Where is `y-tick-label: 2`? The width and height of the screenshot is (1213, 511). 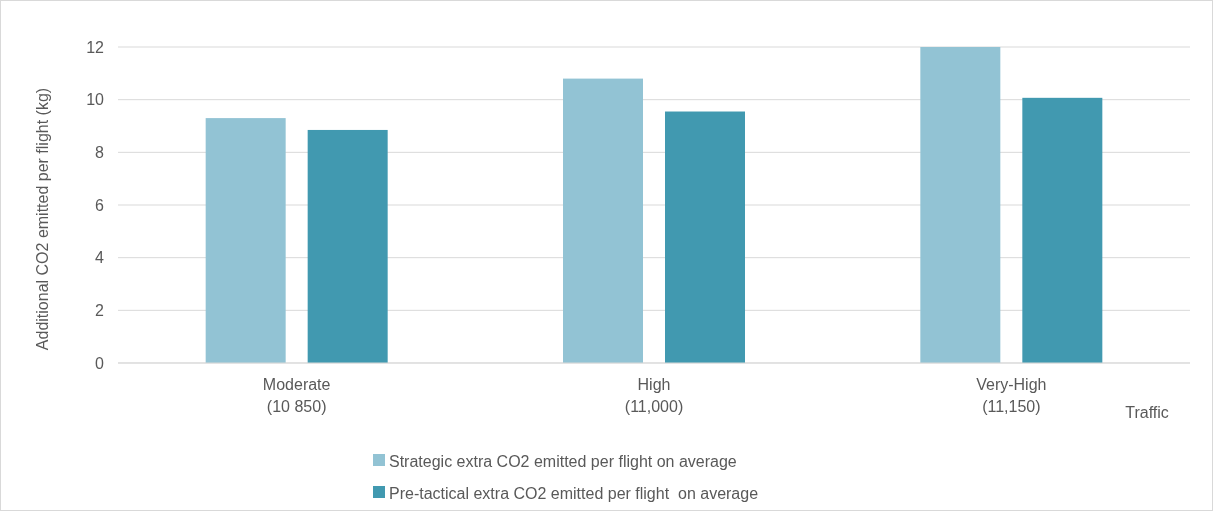
y-tick-label: 2 is located at coordinates (100, 310).